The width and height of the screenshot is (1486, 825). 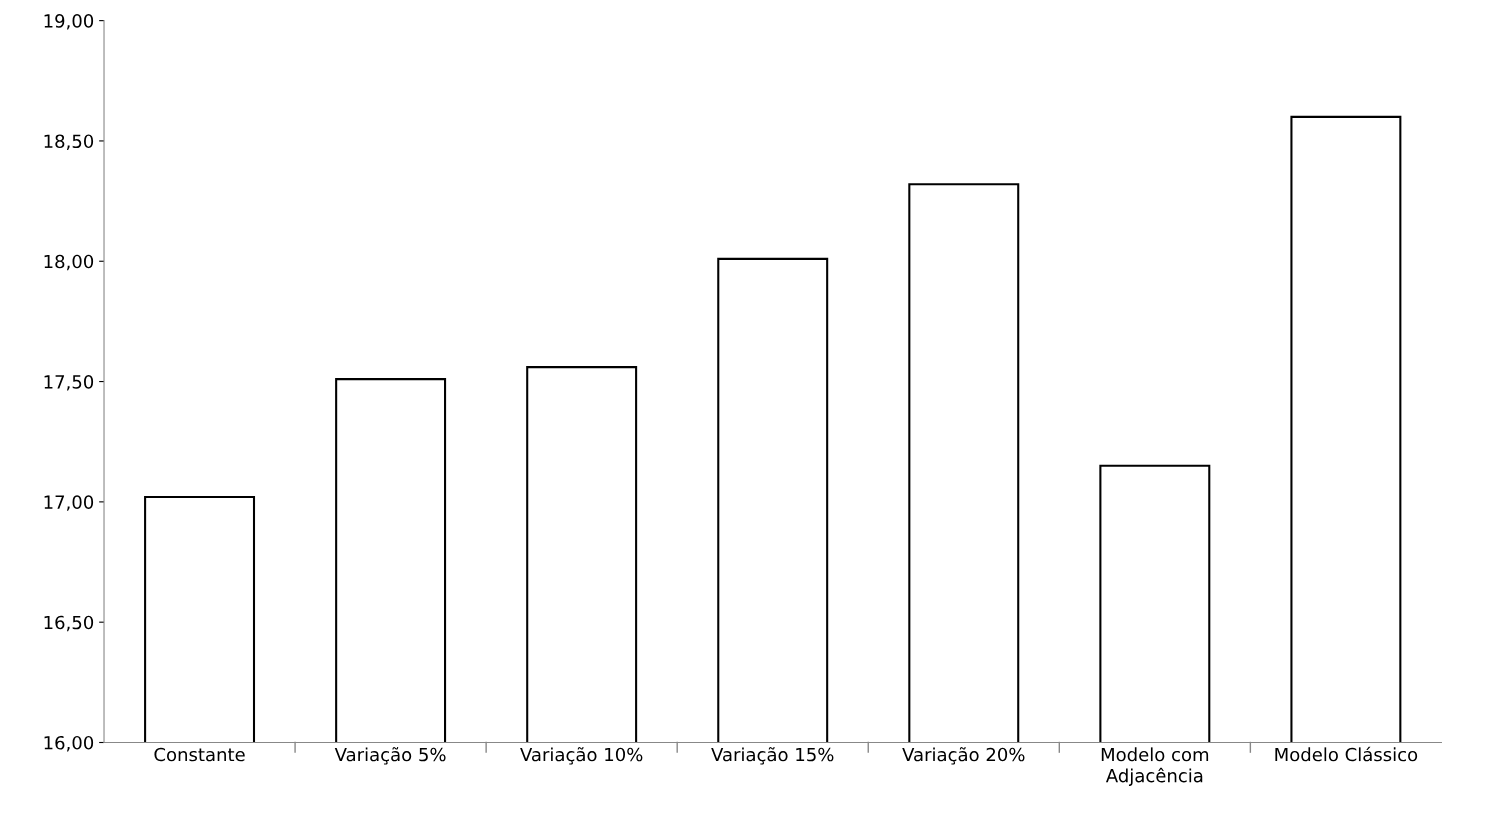 What do you see at coordinates (772, 756) in the screenshot?
I see `x-tick-label: Variação 15%` at bounding box center [772, 756].